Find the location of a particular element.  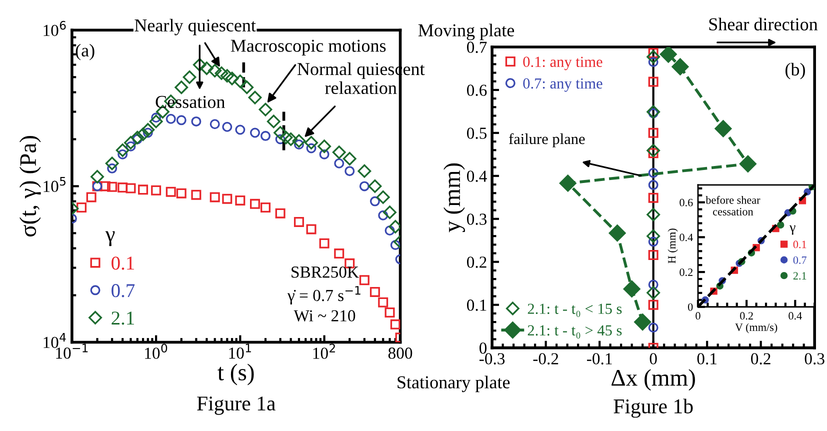

x-tick-label: 10$^{0}$ is located at coordinates (156, 351).